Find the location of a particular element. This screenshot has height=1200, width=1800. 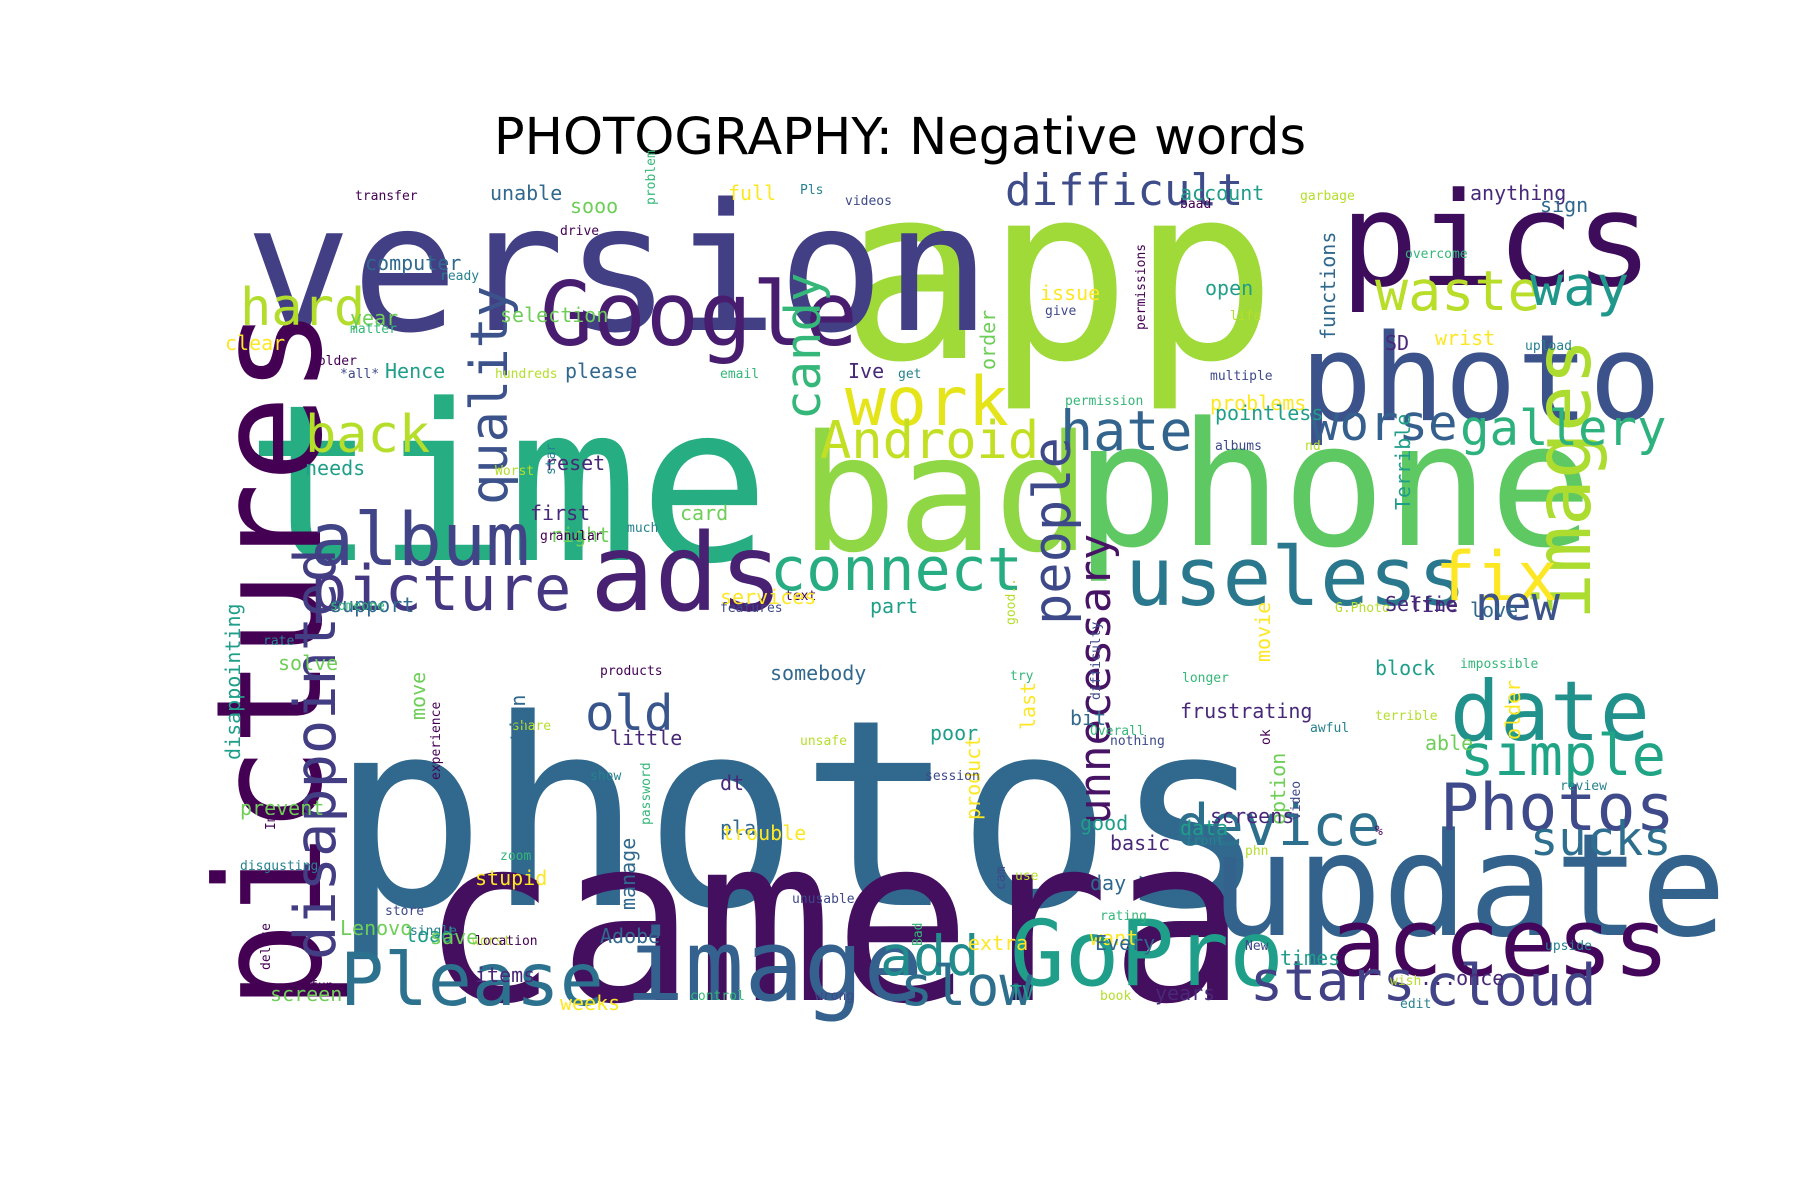

word-sucks: sucks is located at coordinates (1600, 839).